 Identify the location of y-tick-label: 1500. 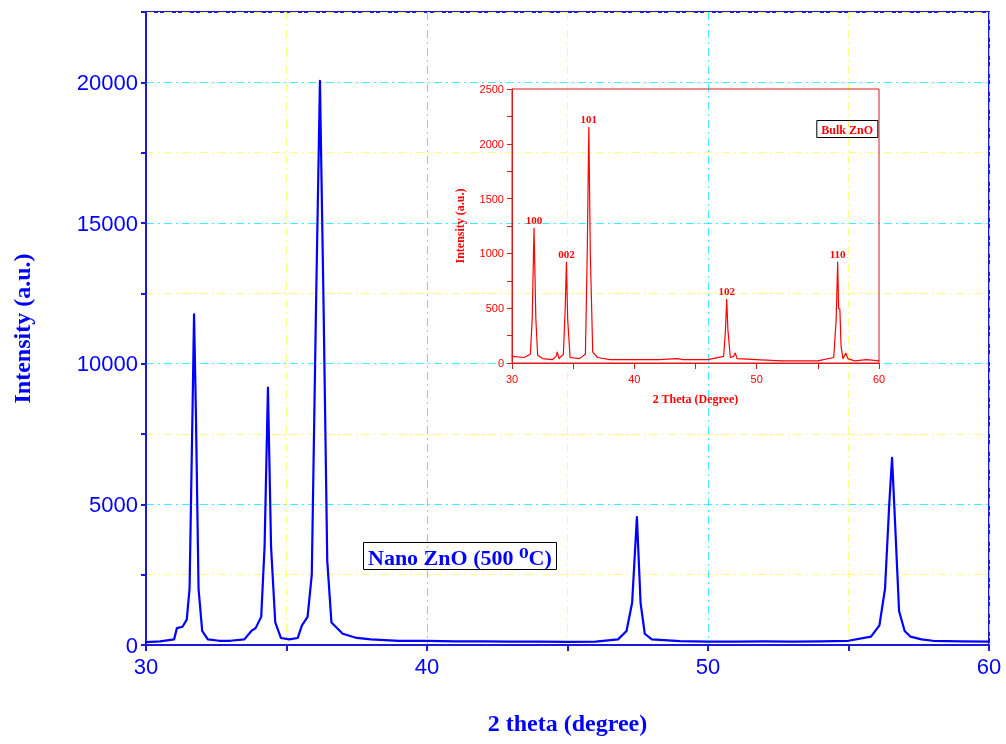
(491, 198).